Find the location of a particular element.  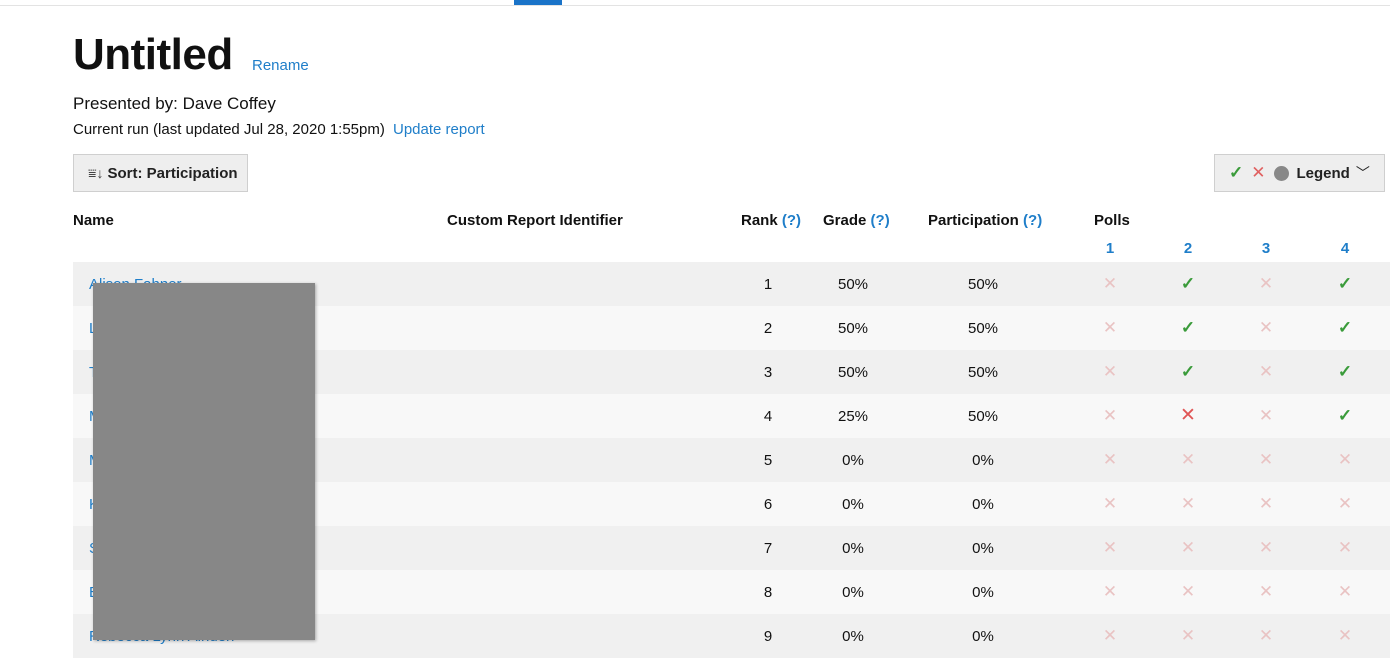

header-grade: Grade (?) is located at coordinates (856, 220).